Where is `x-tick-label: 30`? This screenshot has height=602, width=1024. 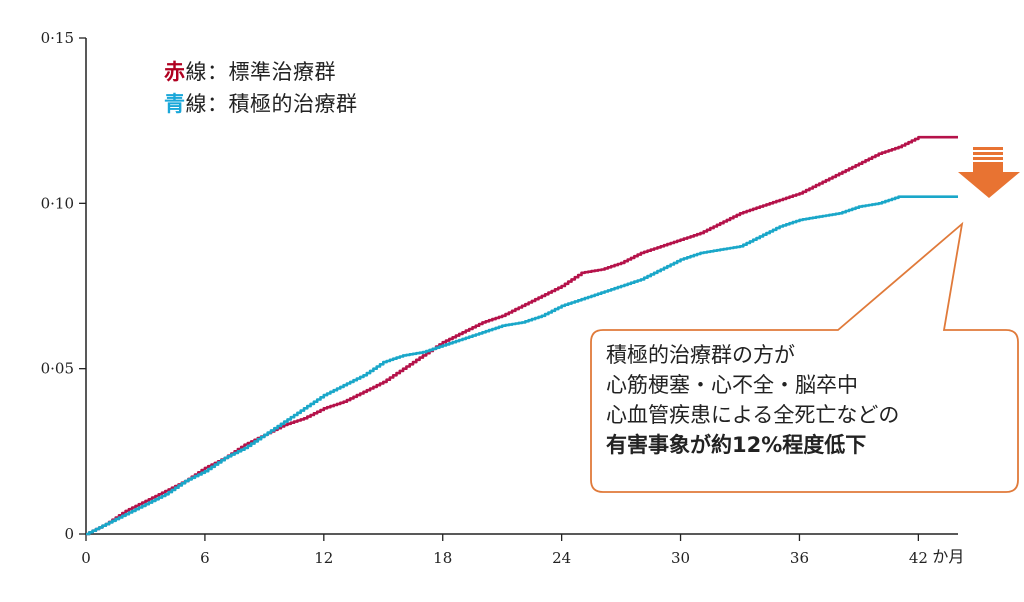
x-tick-label: 30 is located at coordinates (680, 558).